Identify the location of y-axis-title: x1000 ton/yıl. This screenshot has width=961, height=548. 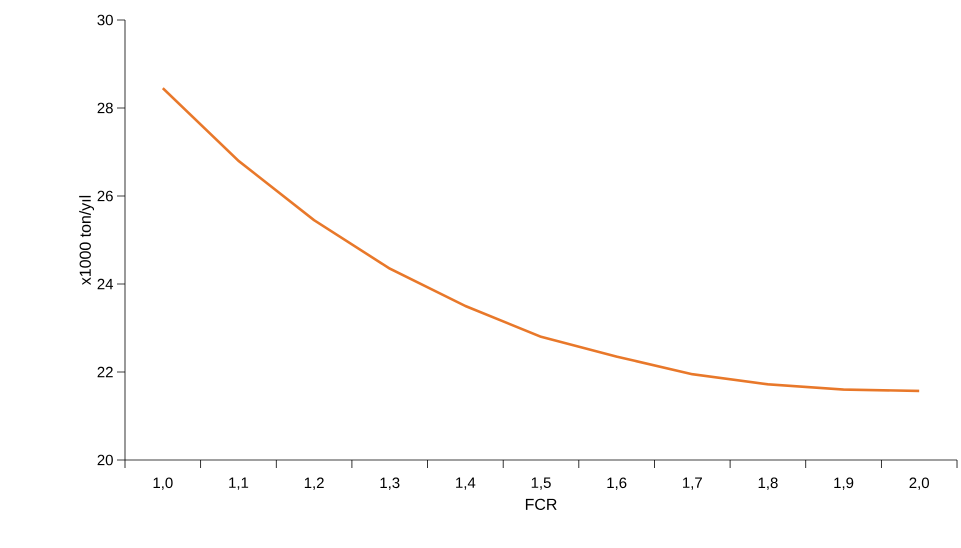
(86, 241).